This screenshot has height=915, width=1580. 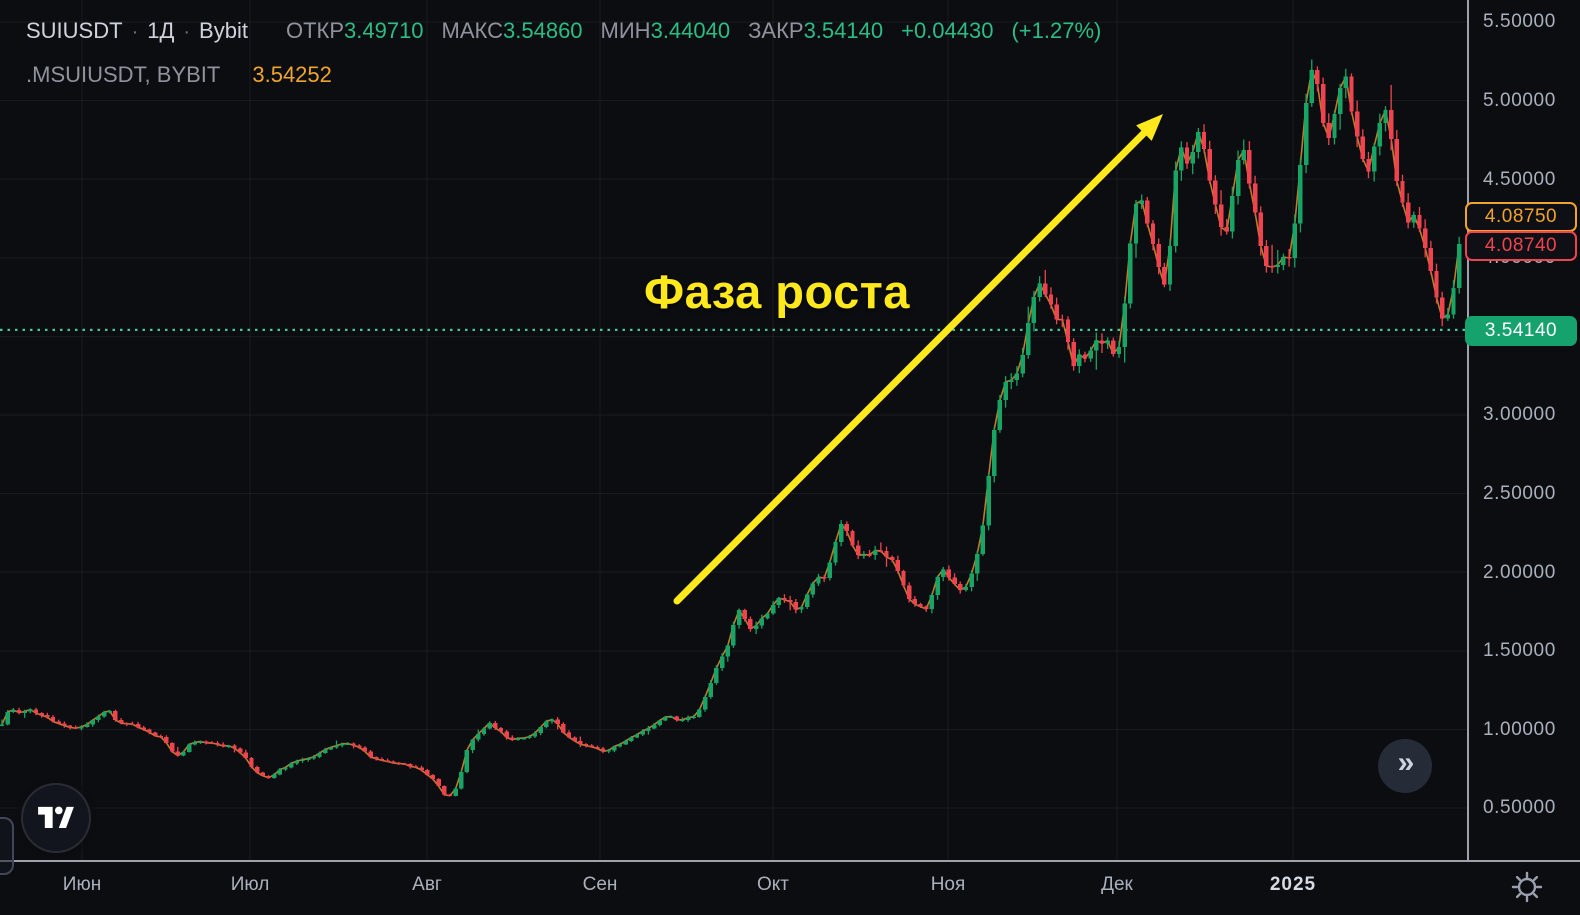 I want to click on indicator-value: 3.54252, so click(x=292, y=74).